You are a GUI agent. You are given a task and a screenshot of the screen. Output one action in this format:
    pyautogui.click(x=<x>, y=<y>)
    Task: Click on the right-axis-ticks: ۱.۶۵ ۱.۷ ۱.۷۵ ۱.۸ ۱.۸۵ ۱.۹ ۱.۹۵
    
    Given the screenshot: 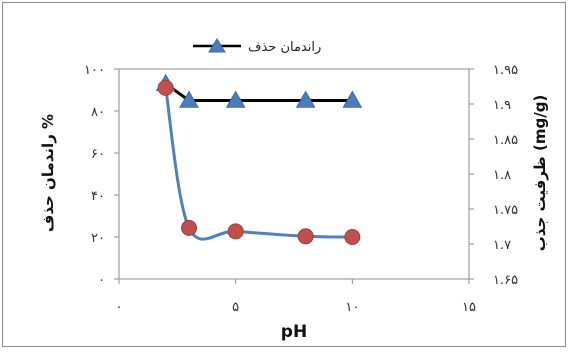 What is the action you would take?
    pyautogui.click(x=493, y=175)
    